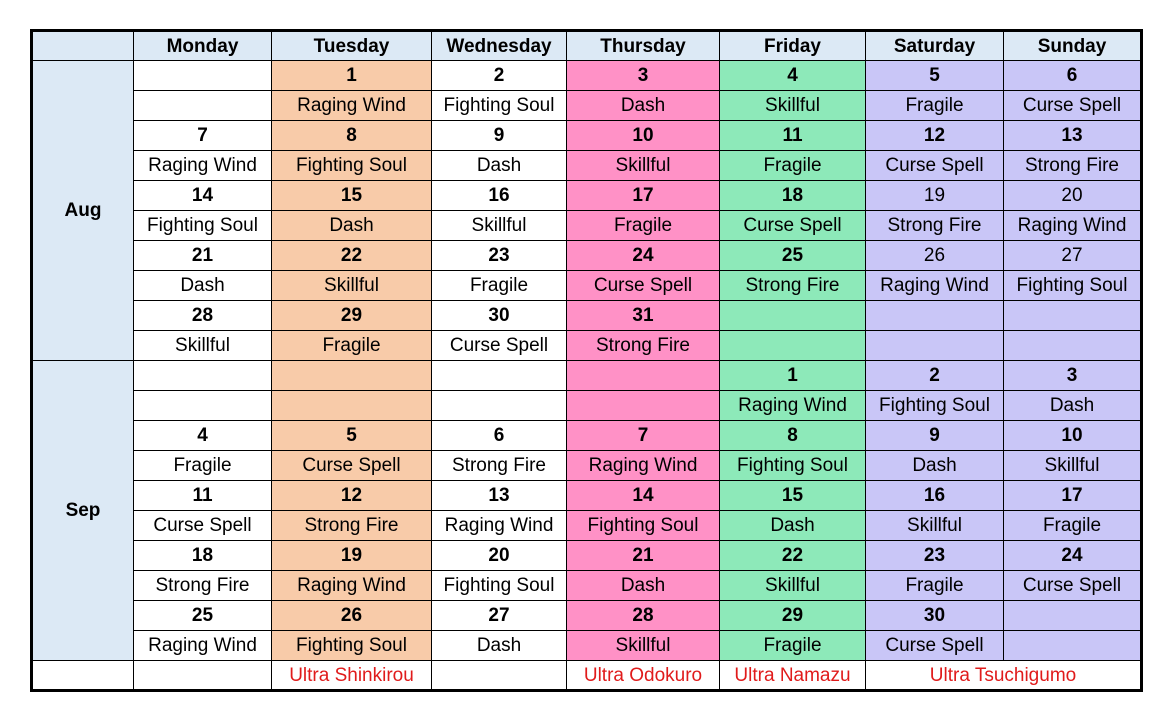 The width and height of the screenshot is (1174, 721). I want to click on date-cell-wednesday: 13, so click(499, 495).